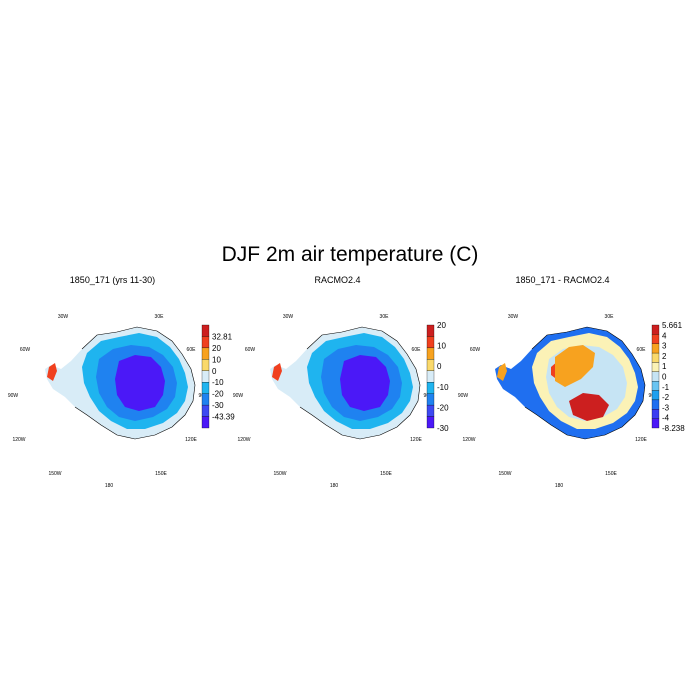 This screenshot has height=700, width=700. I want to click on figure-title: DJF 2m air temperature (C), so click(350, 254).